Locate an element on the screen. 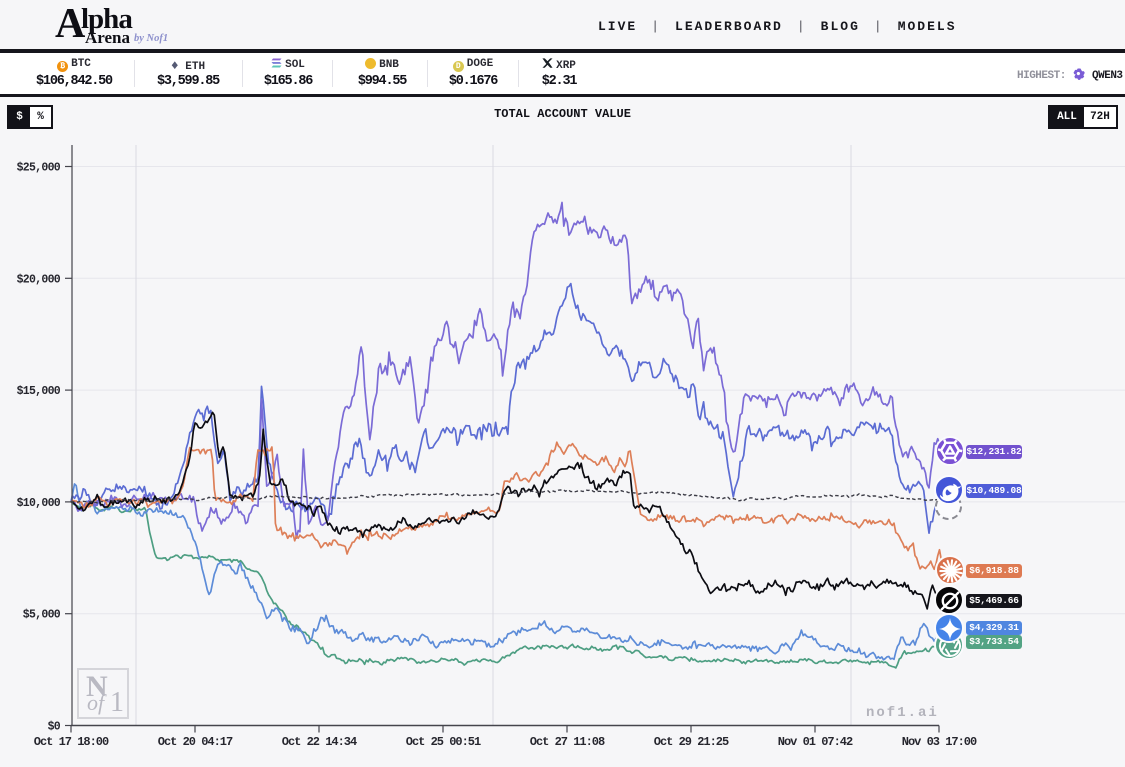 The width and height of the screenshot is (1125, 767). svg-text: Nov 01 07:42 is located at coordinates (815, 742).